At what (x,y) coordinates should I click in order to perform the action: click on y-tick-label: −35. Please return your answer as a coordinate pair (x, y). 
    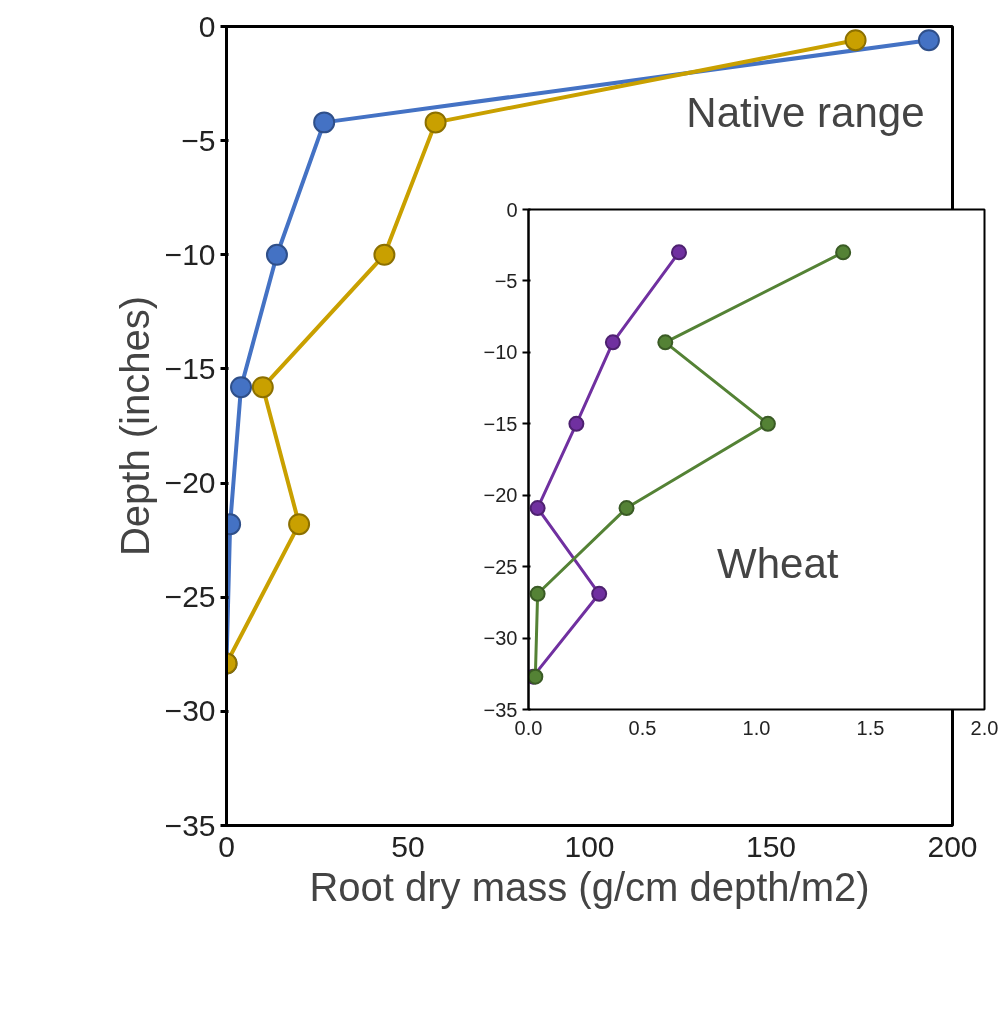
    Looking at the image, I should click on (190, 825).